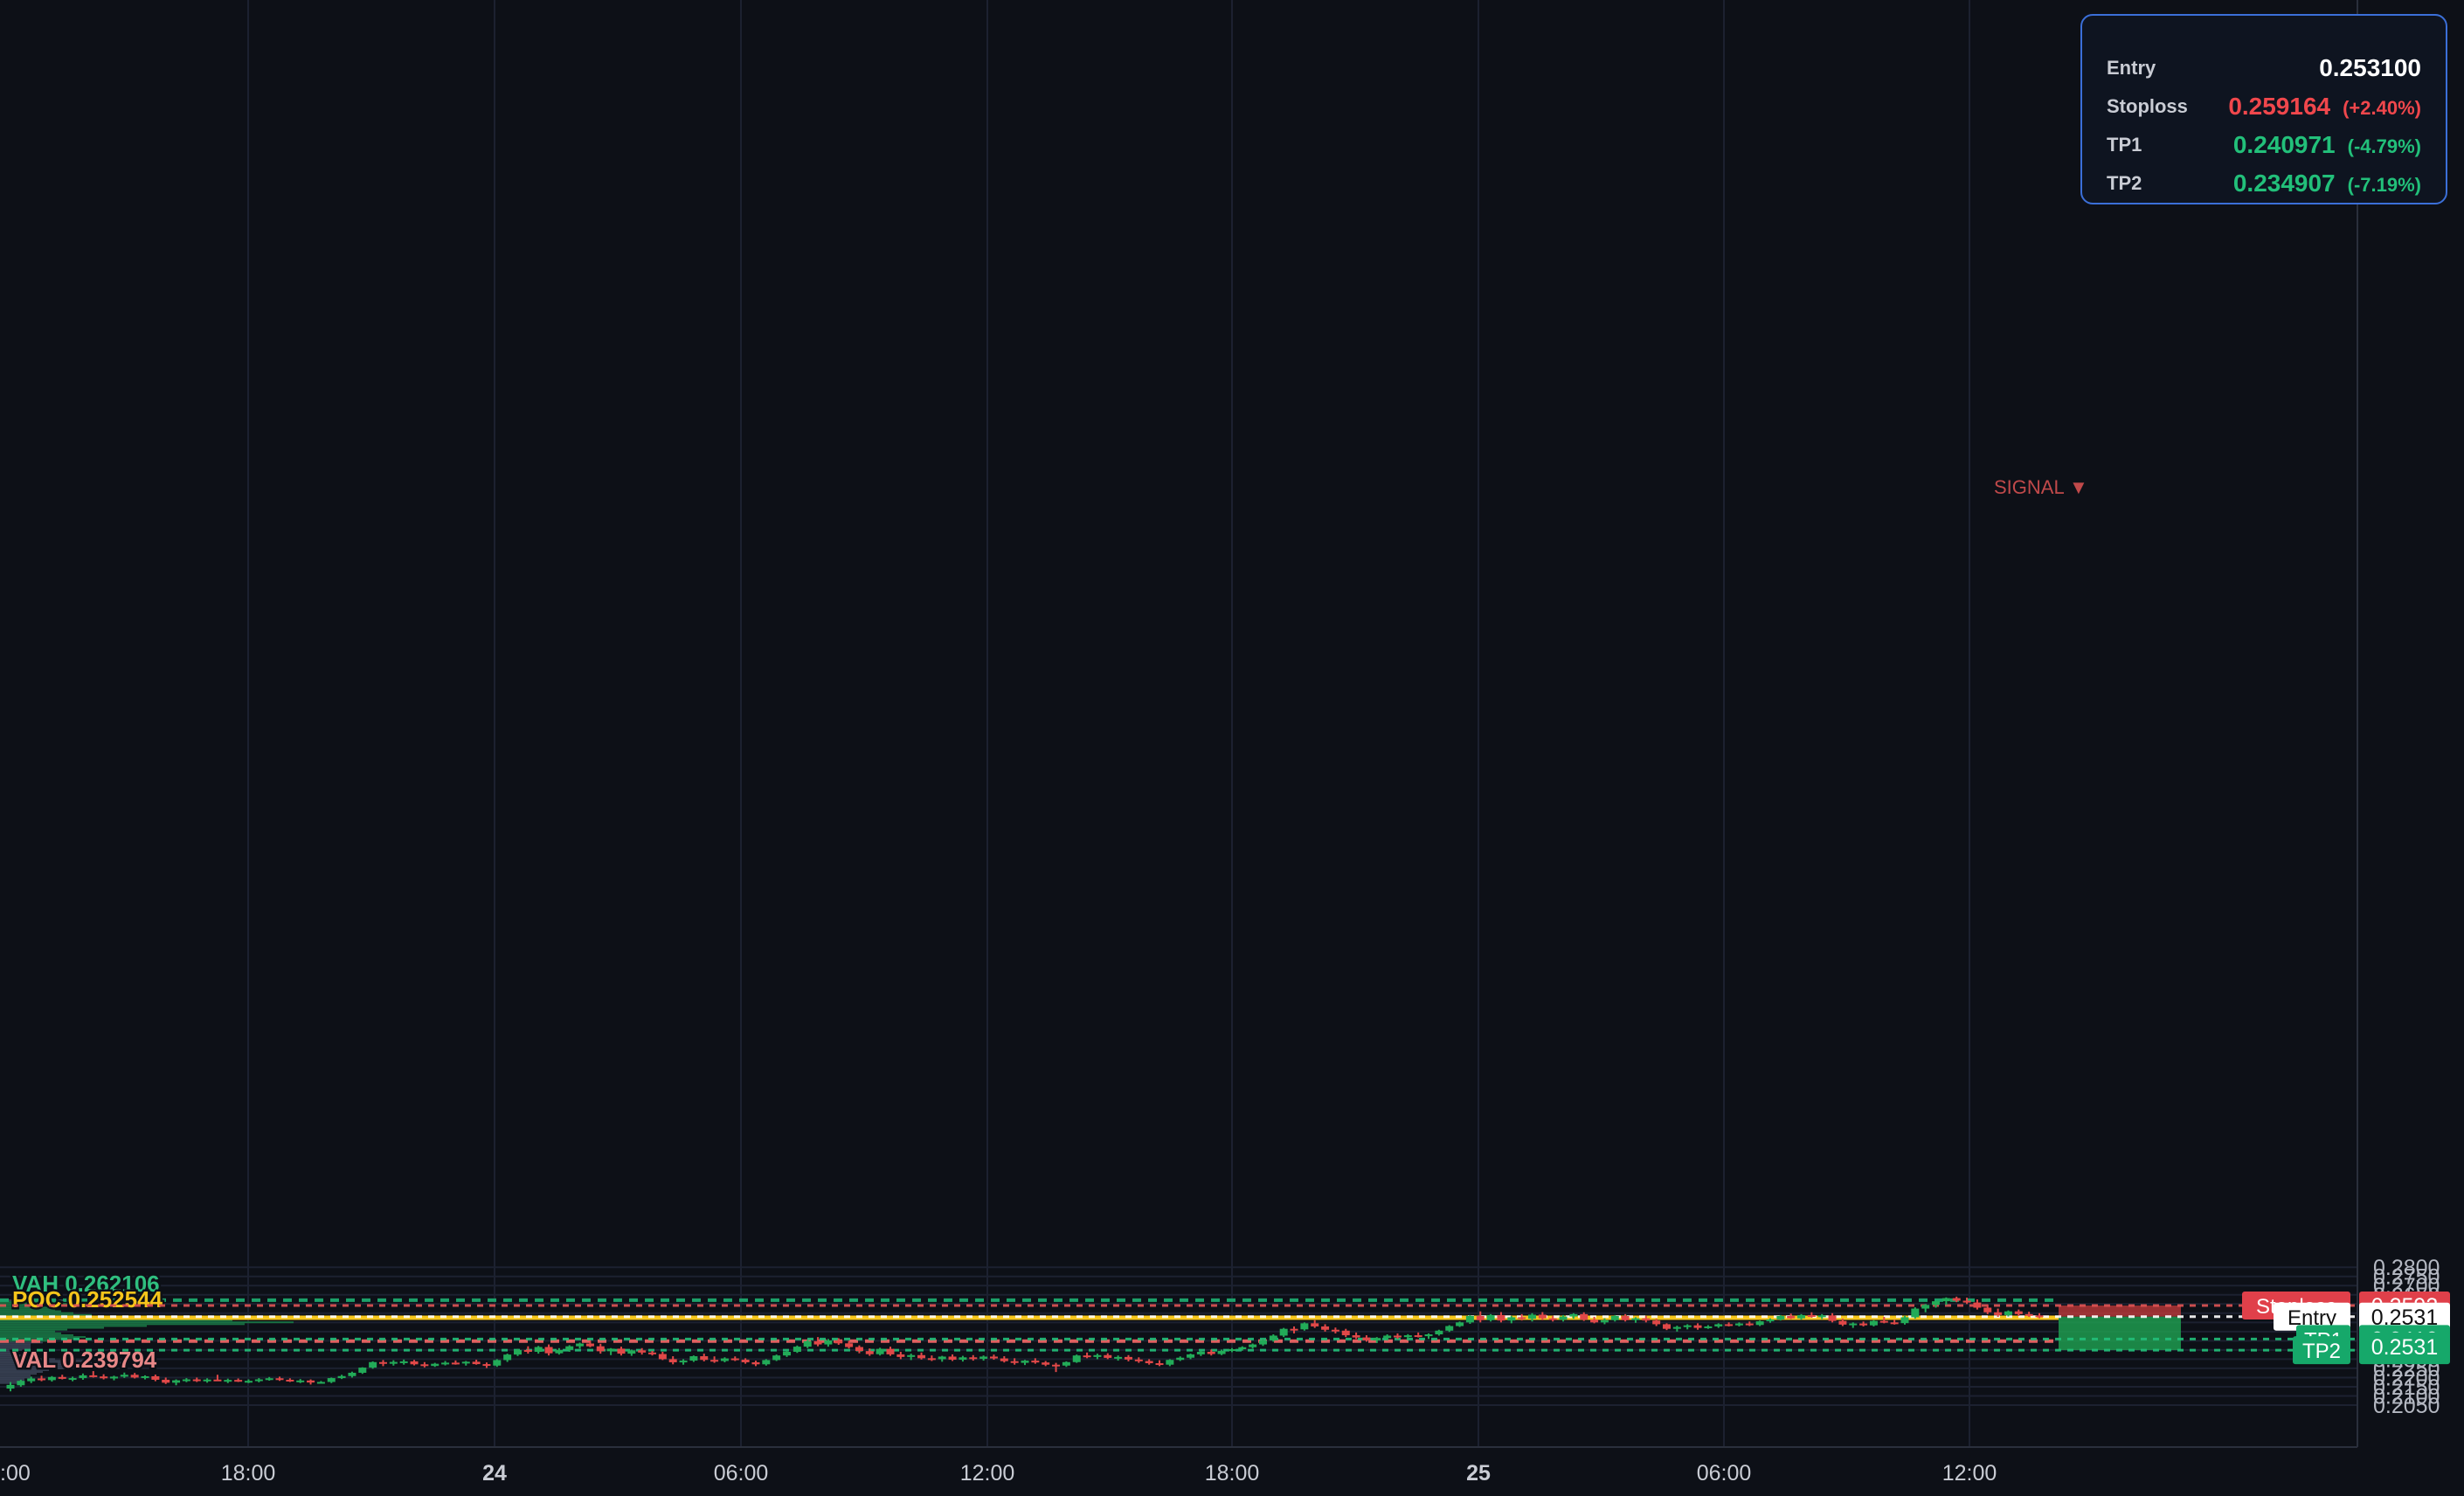  What do you see at coordinates (2406, 1378) in the screenshot?
I see `price-tick-label: 0.2200` at bounding box center [2406, 1378].